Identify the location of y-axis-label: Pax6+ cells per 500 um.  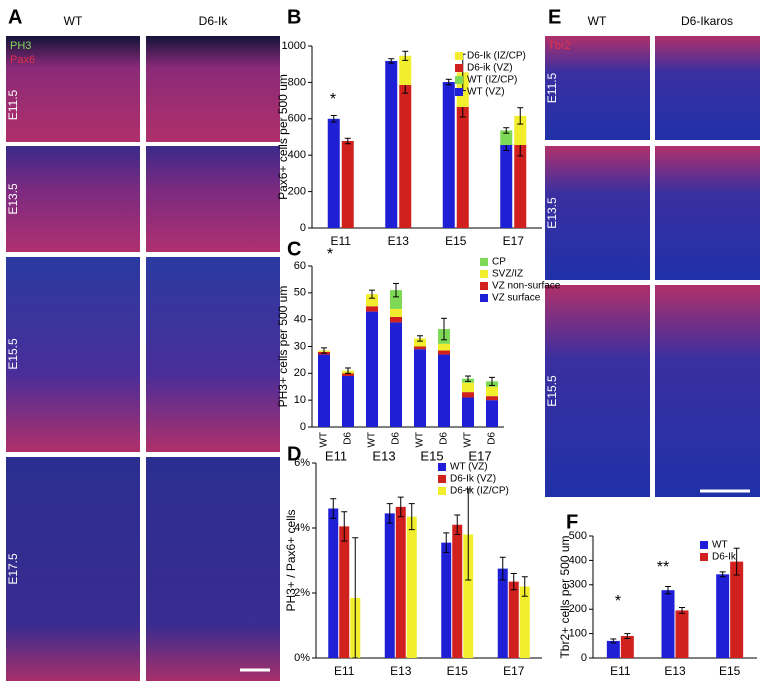
(283, 137).